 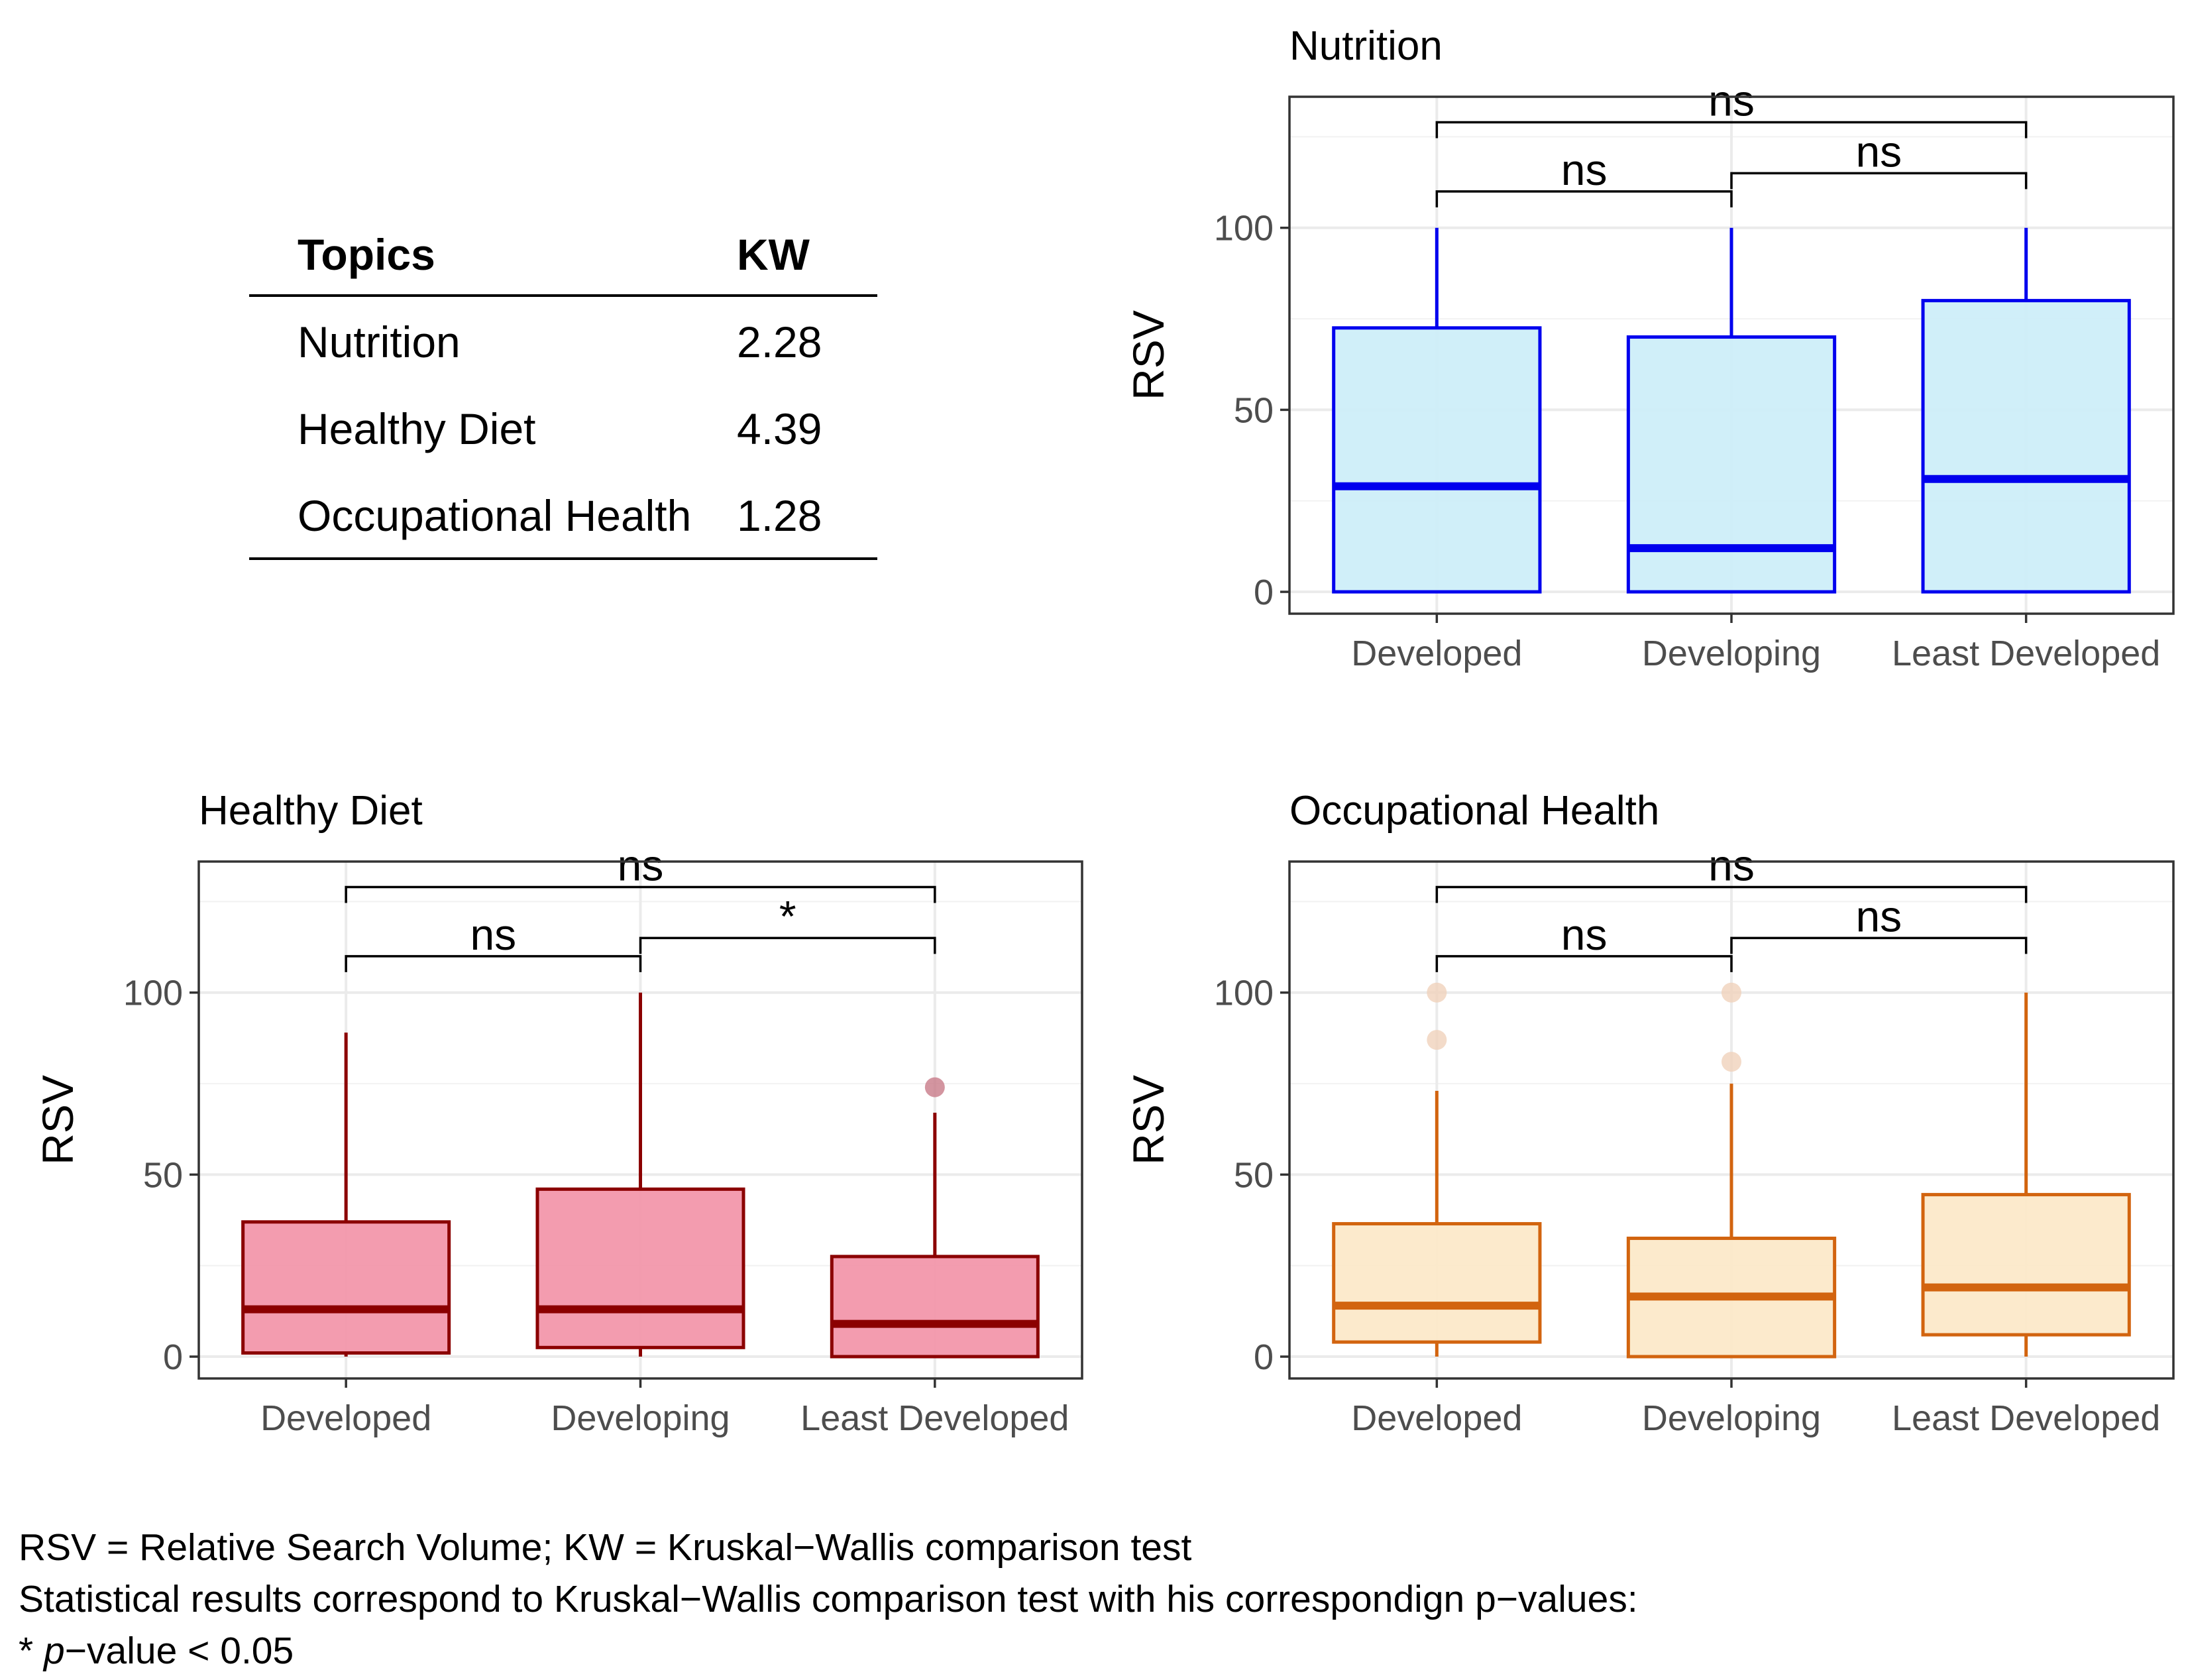 I want to click on kw-table-topic: Healthy Diet, so click(x=417, y=429).